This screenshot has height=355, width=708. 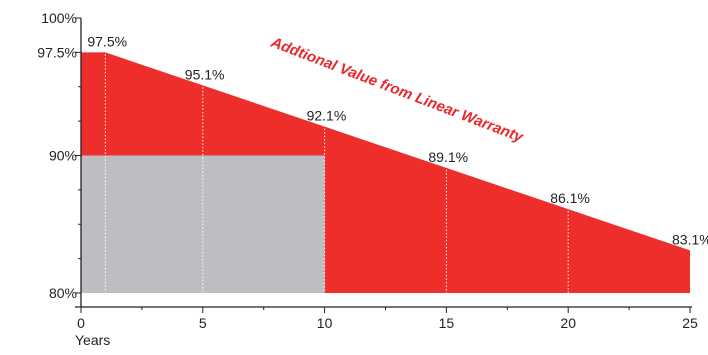 What do you see at coordinates (107, 41) in the screenshot?
I see `data-label-0: 97.5%` at bounding box center [107, 41].